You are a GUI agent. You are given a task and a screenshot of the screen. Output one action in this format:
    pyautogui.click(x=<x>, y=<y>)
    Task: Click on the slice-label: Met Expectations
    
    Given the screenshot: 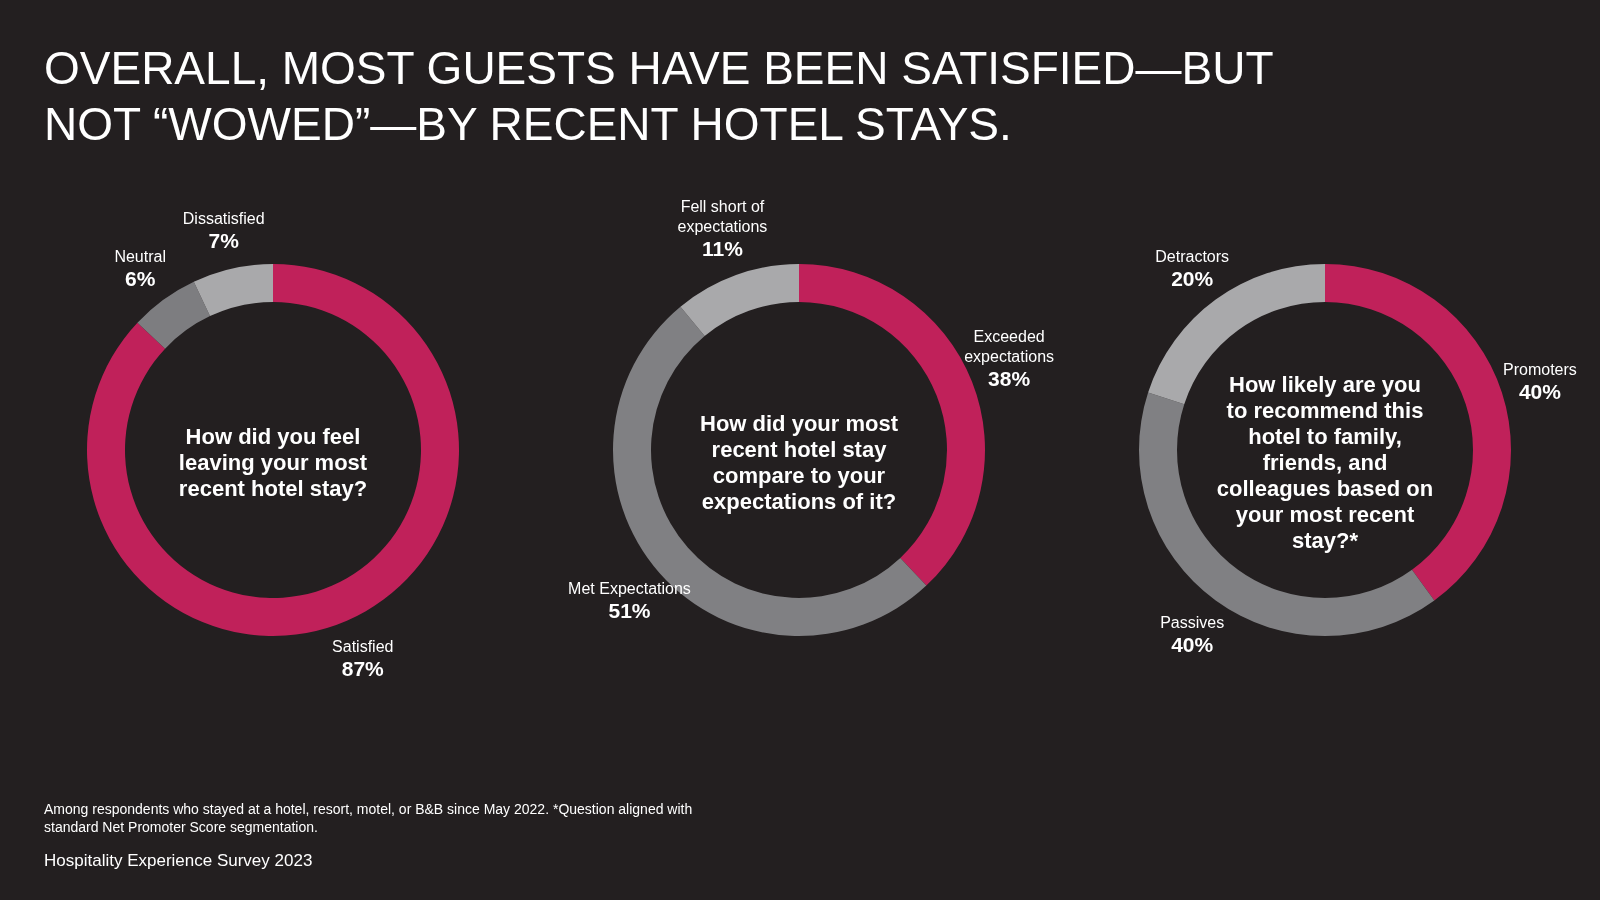 What is the action you would take?
    pyautogui.click(x=629, y=589)
    